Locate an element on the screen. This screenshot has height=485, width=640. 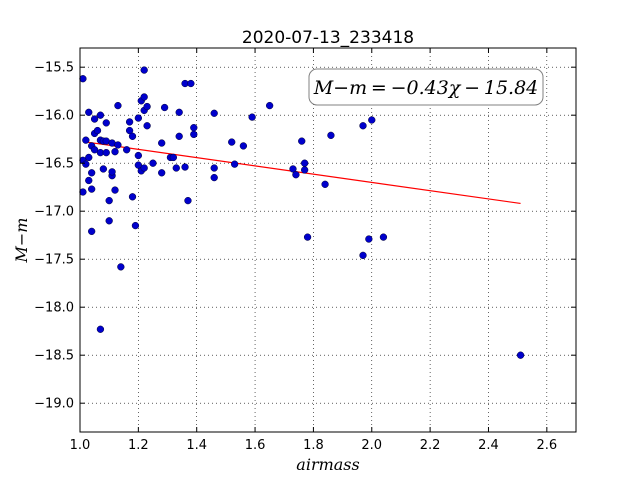
x-tick-label: 2.4 is located at coordinates (488, 445).